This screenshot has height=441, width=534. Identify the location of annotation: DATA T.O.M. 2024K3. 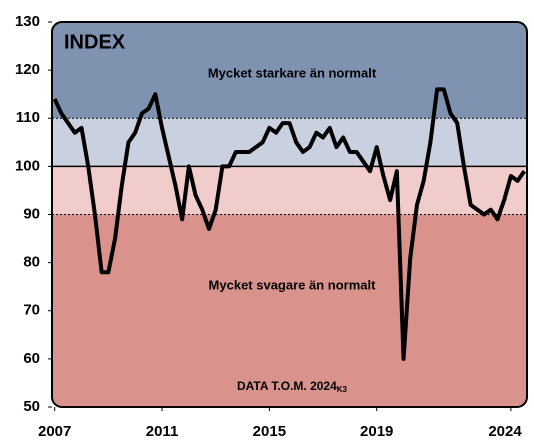
(292, 386).